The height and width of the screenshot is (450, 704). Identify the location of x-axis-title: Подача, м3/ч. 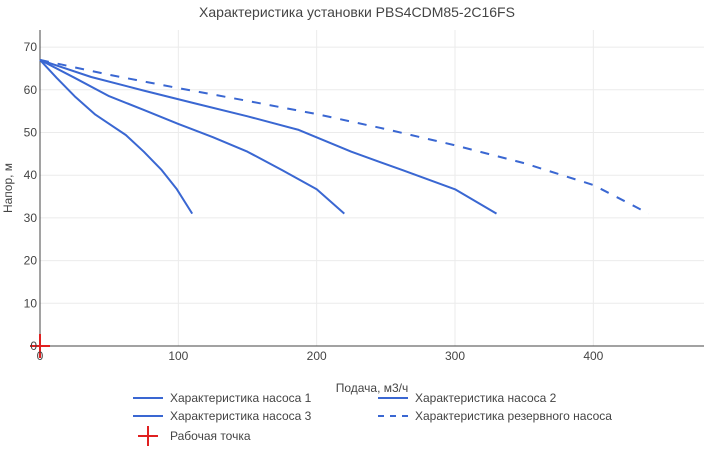
(372, 388).